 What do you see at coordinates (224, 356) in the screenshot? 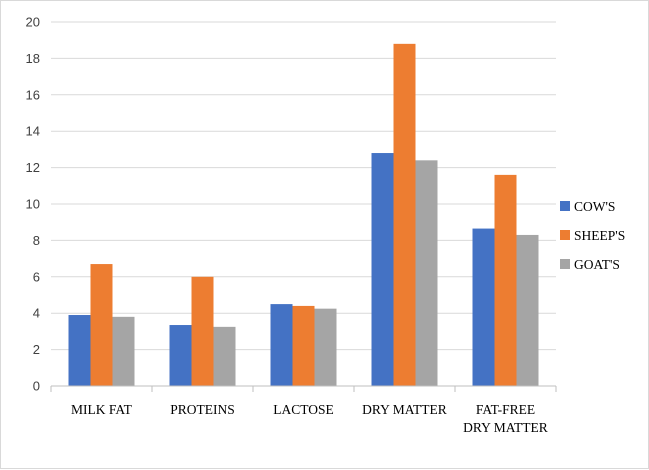
I see `bar-goat-s-proteins` at bounding box center [224, 356].